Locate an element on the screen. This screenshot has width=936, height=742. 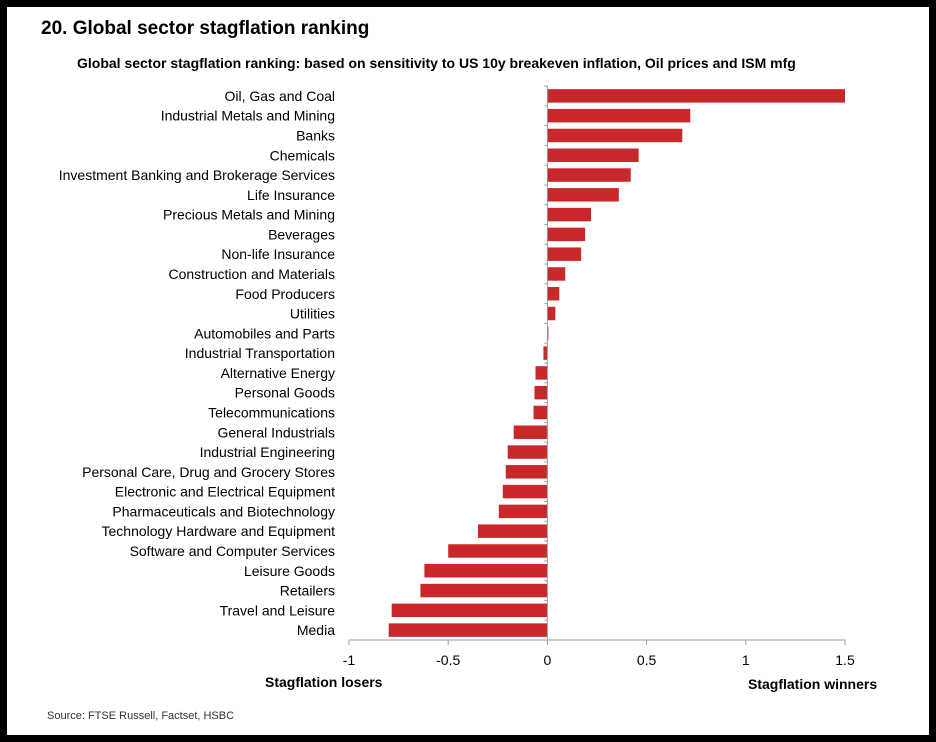
category-label: Telecommunications is located at coordinates (271, 412).